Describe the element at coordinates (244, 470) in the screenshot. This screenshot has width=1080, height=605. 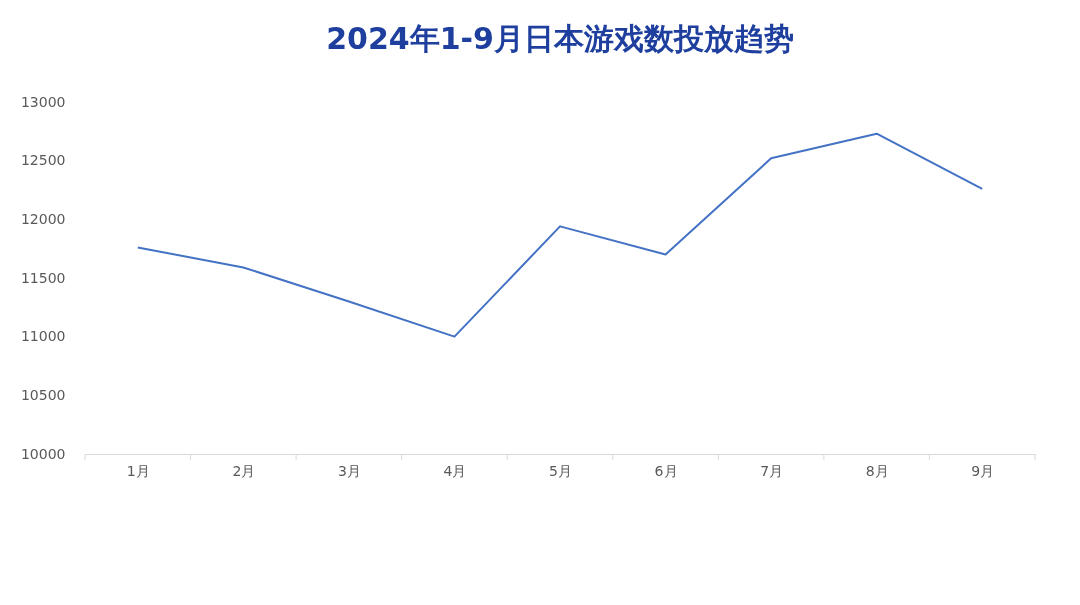
I see `x-tick-label: 2月` at that location.